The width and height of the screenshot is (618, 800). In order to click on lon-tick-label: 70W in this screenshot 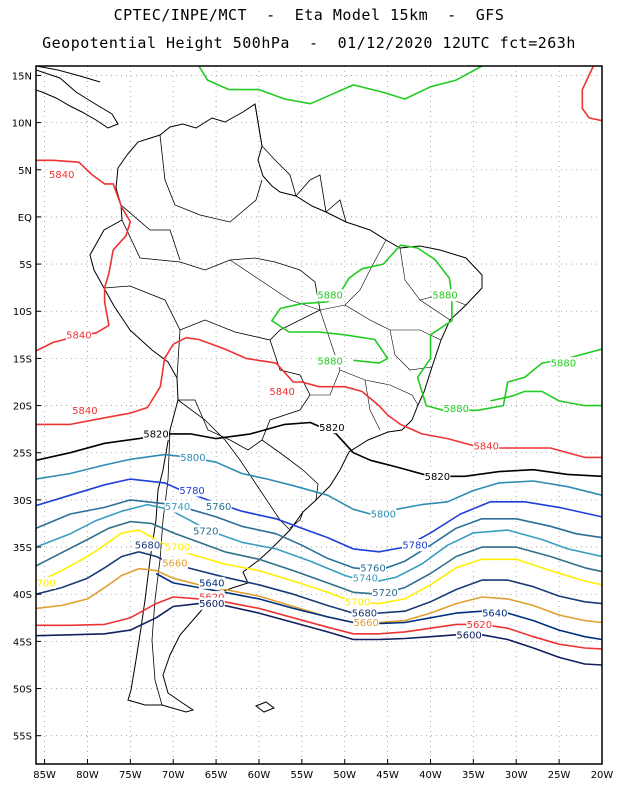, I will do `click(173, 775)`.